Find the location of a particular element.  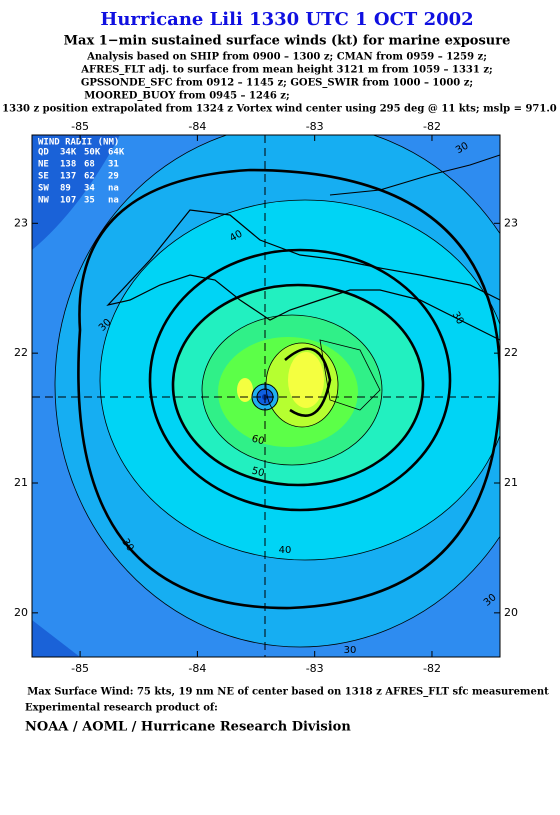

contour-label: 50 is located at coordinates (257, 473).